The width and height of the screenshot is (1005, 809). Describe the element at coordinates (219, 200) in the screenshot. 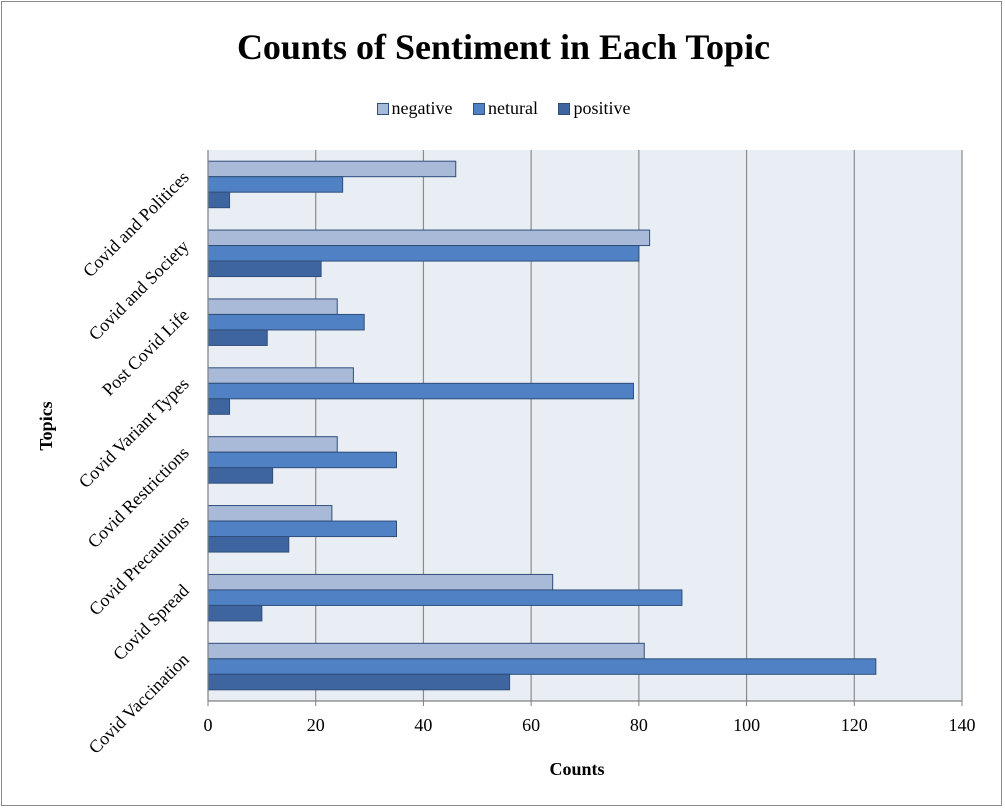

I see `bar-covid-and-politices-positive` at that location.